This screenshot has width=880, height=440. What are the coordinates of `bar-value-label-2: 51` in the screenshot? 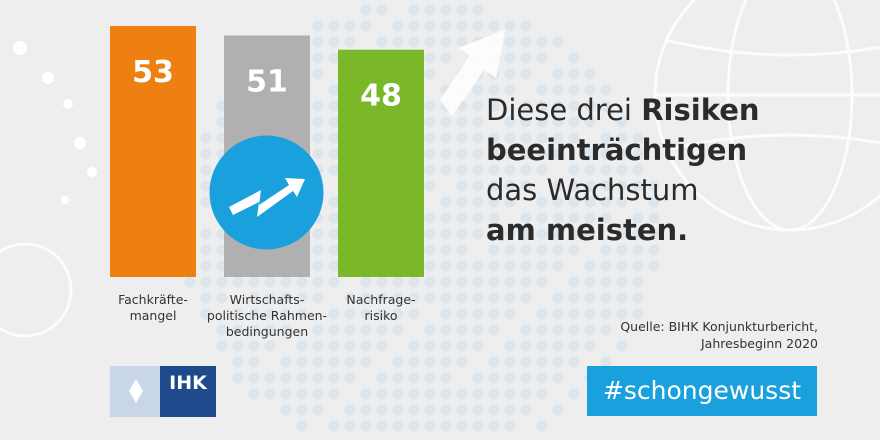 It's located at (267, 81).